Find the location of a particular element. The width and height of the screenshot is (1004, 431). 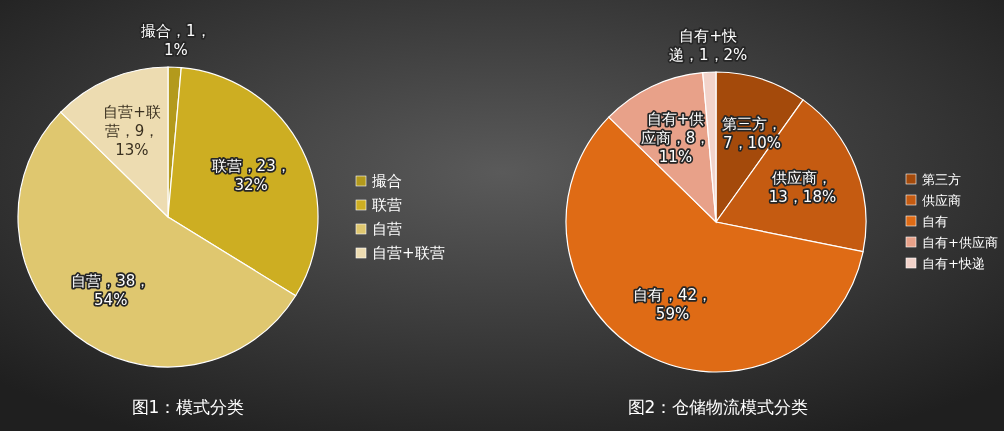

legend-label: 自有 is located at coordinates (935, 221).